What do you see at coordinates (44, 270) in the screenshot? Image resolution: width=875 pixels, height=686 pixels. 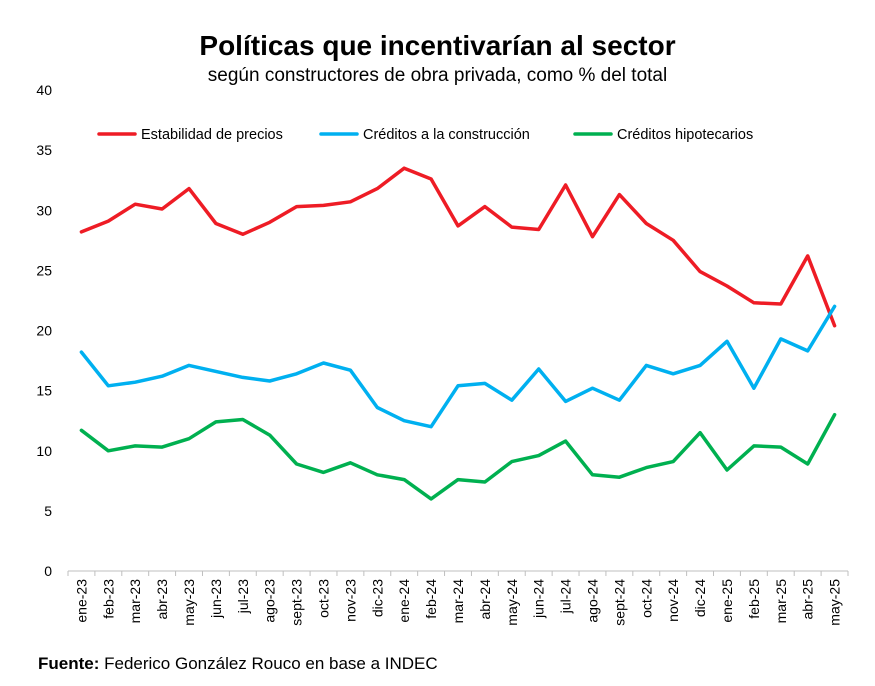 I see `y-tick-label: 25` at bounding box center [44, 270].